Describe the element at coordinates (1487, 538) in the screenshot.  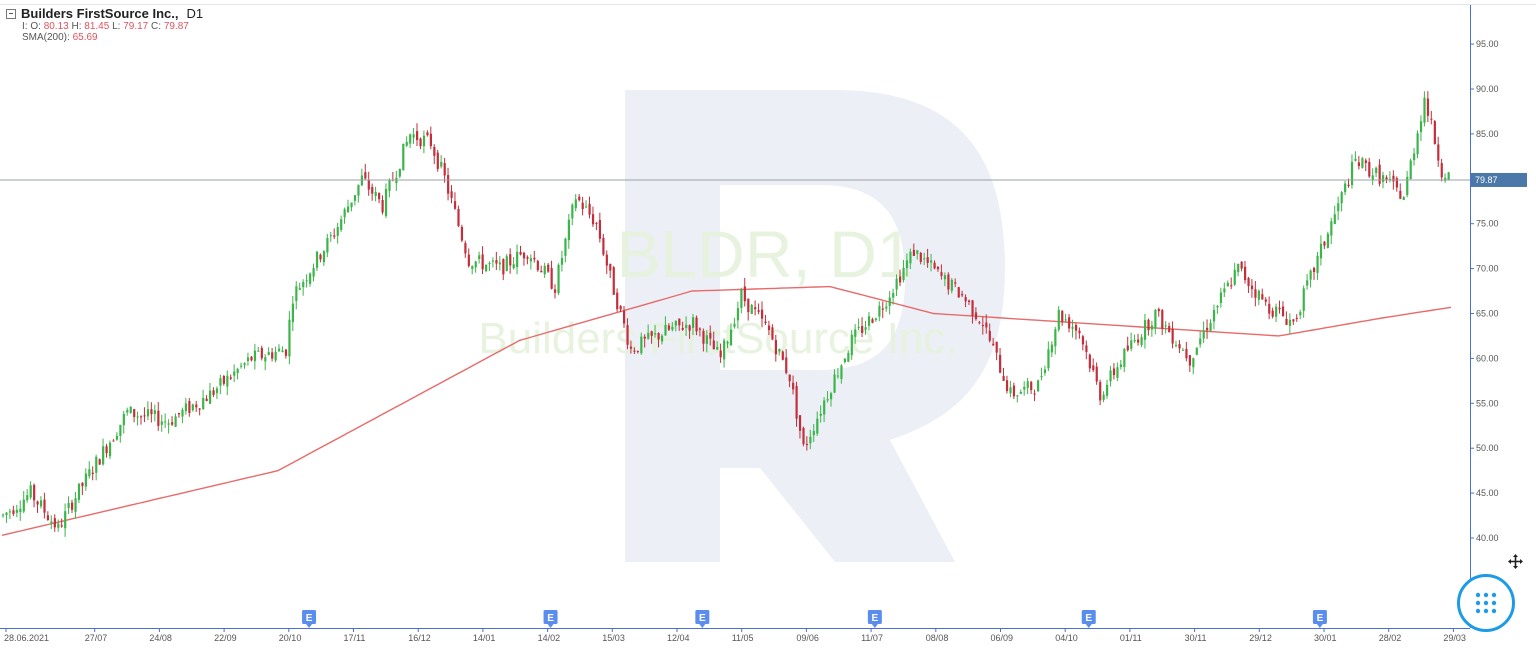
I see `y-tick-label: 40.00` at that location.